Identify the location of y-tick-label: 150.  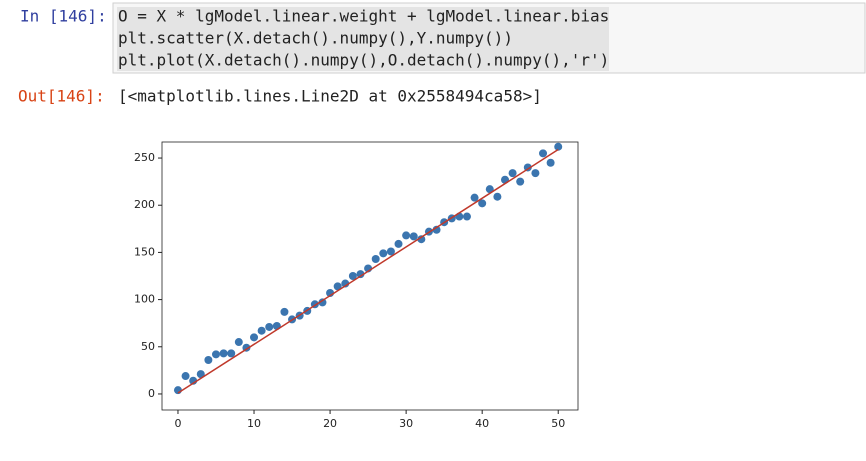
(144, 251).